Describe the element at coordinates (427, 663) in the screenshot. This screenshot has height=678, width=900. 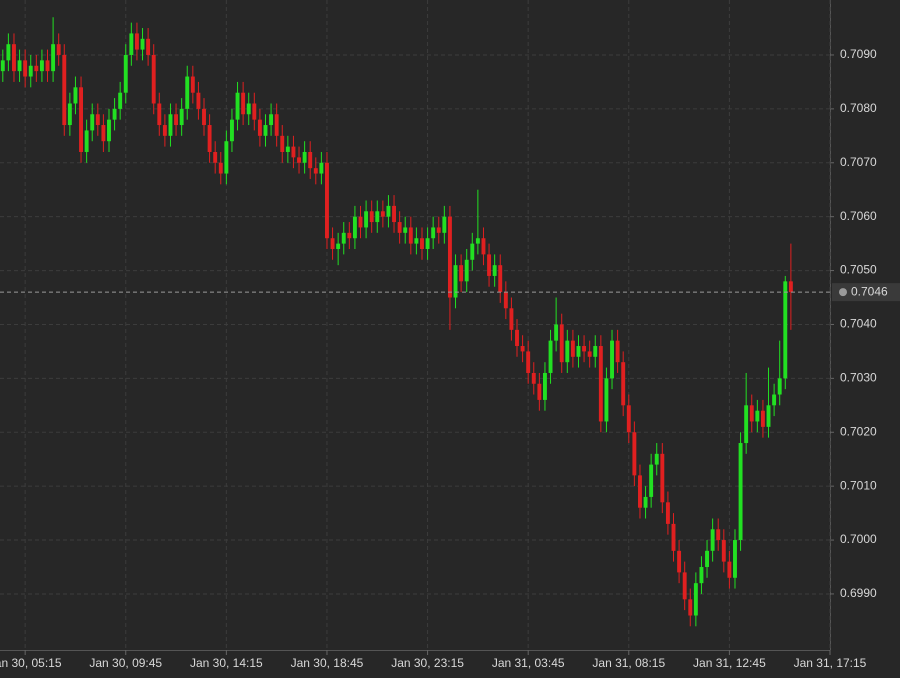
I see `x-tick-label: Jan 30, 23:15` at that location.